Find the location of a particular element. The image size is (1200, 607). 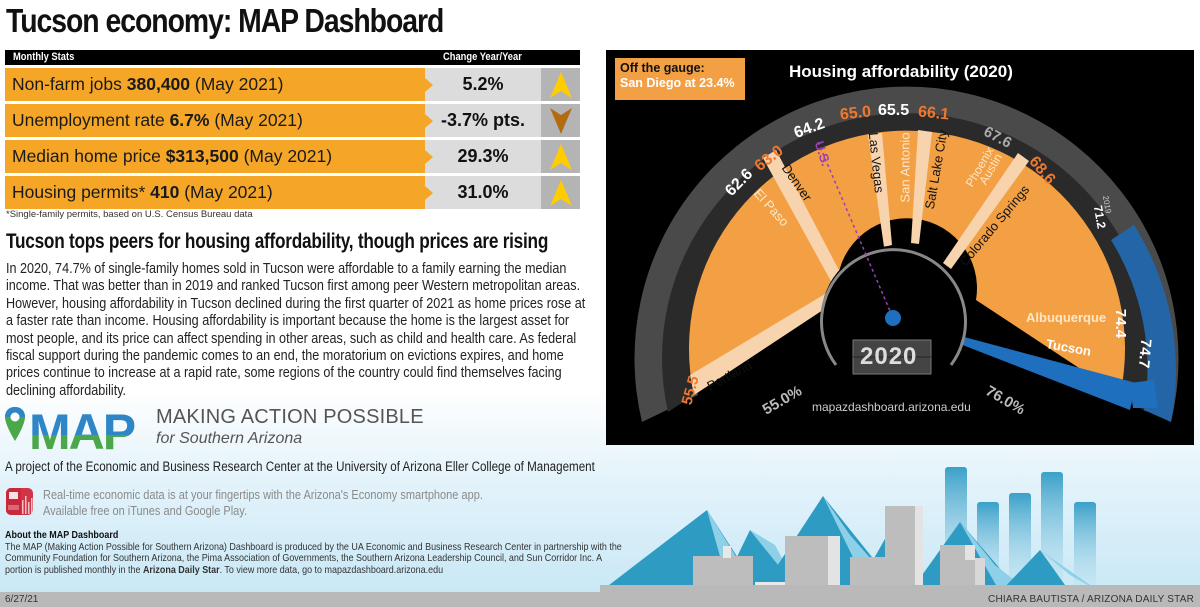

stat-label: Non-farm jobs 380,400 (May 2021) is located at coordinates (219, 84).